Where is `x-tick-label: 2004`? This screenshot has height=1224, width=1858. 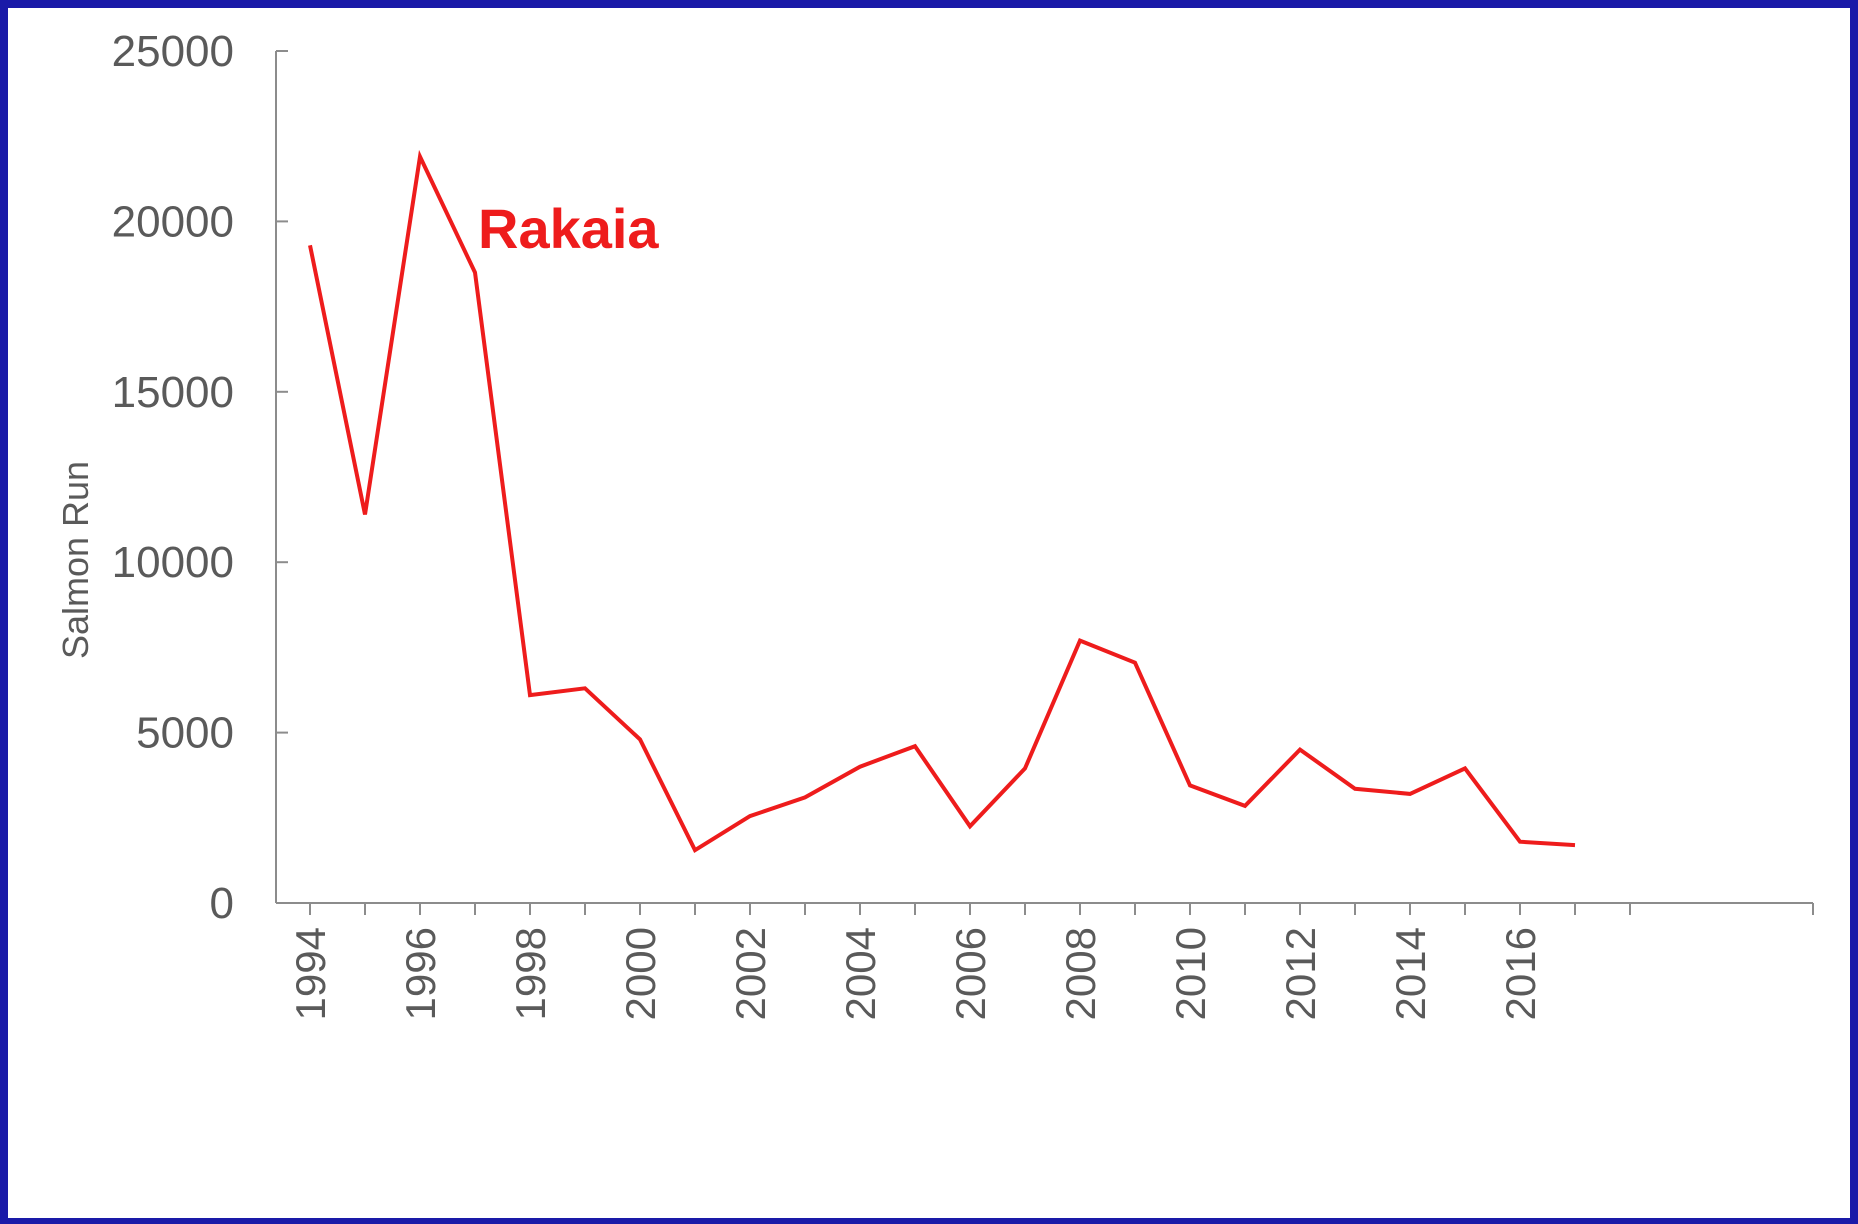
x-tick-label: 2004 is located at coordinates (860, 973).